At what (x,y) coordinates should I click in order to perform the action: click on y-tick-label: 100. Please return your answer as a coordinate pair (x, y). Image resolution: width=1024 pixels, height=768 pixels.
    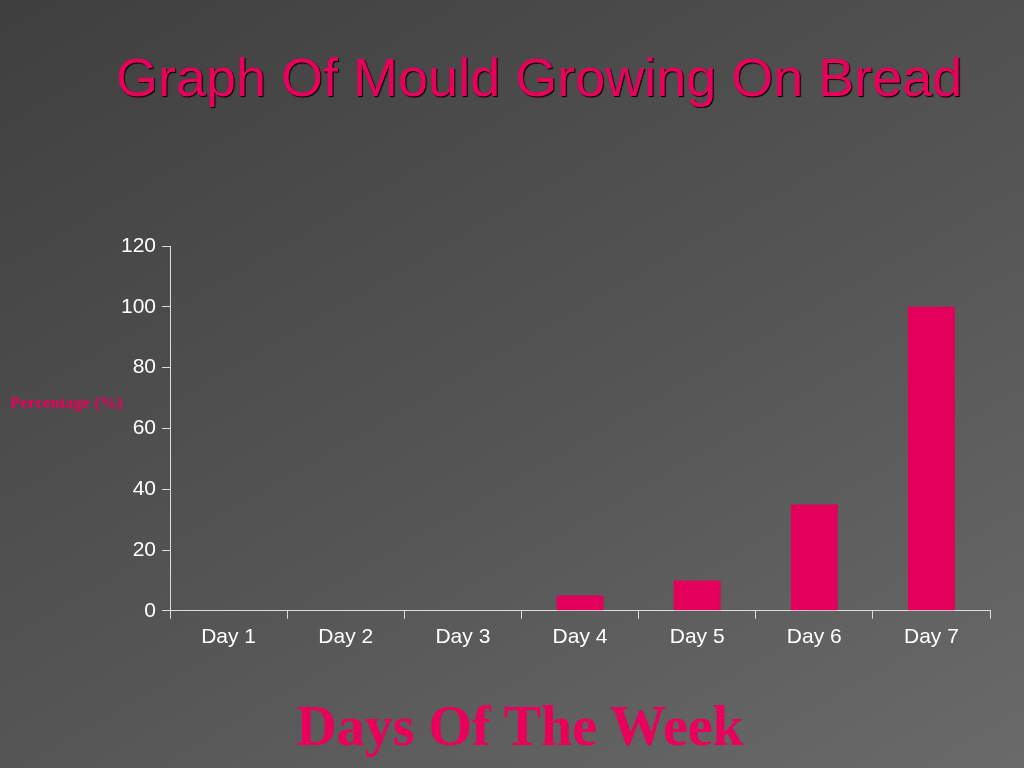
    Looking at the image, I should click on (138, 305).